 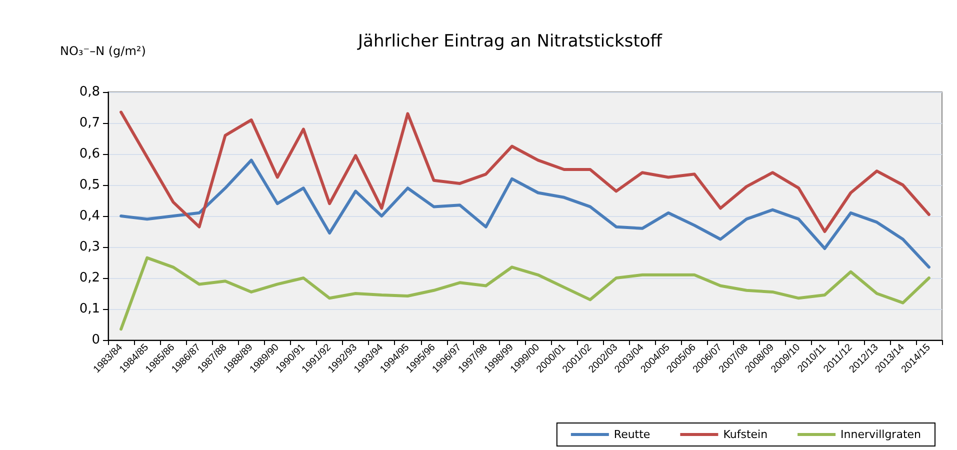 I want to click on y-tick-label: 0,7, so click(x=89, y=123).